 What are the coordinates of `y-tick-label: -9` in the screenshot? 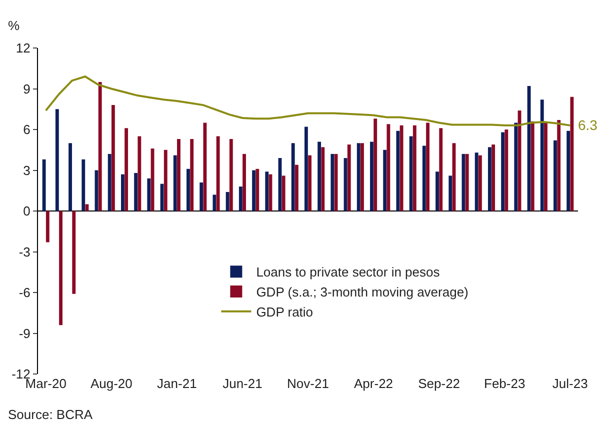 It's located at (24, 333).